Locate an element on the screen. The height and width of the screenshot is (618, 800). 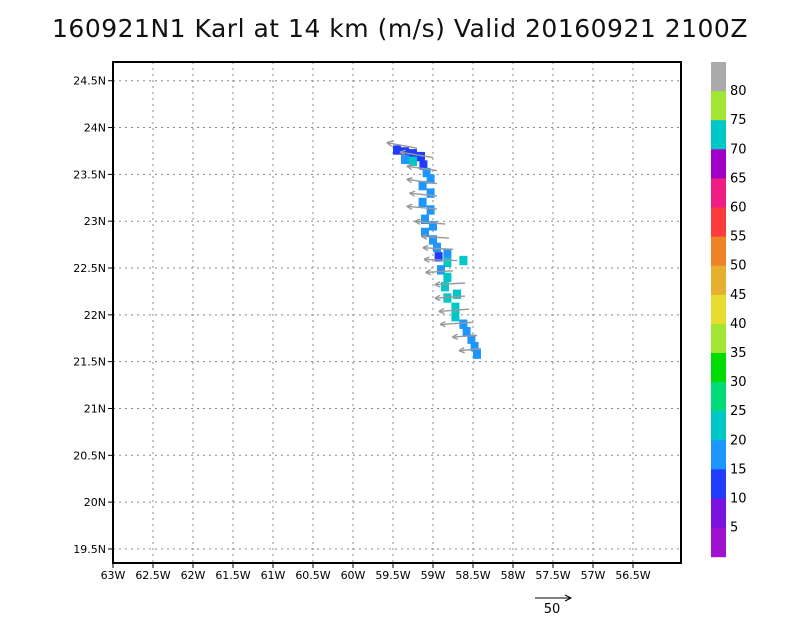
x-tick-label: 61W is located at coordinates (273, 575).